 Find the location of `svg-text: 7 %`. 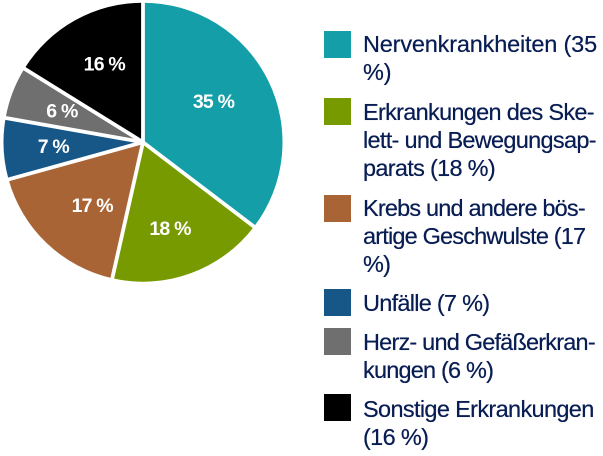

svg-text: 7 % is located at coordinates (54, 147).